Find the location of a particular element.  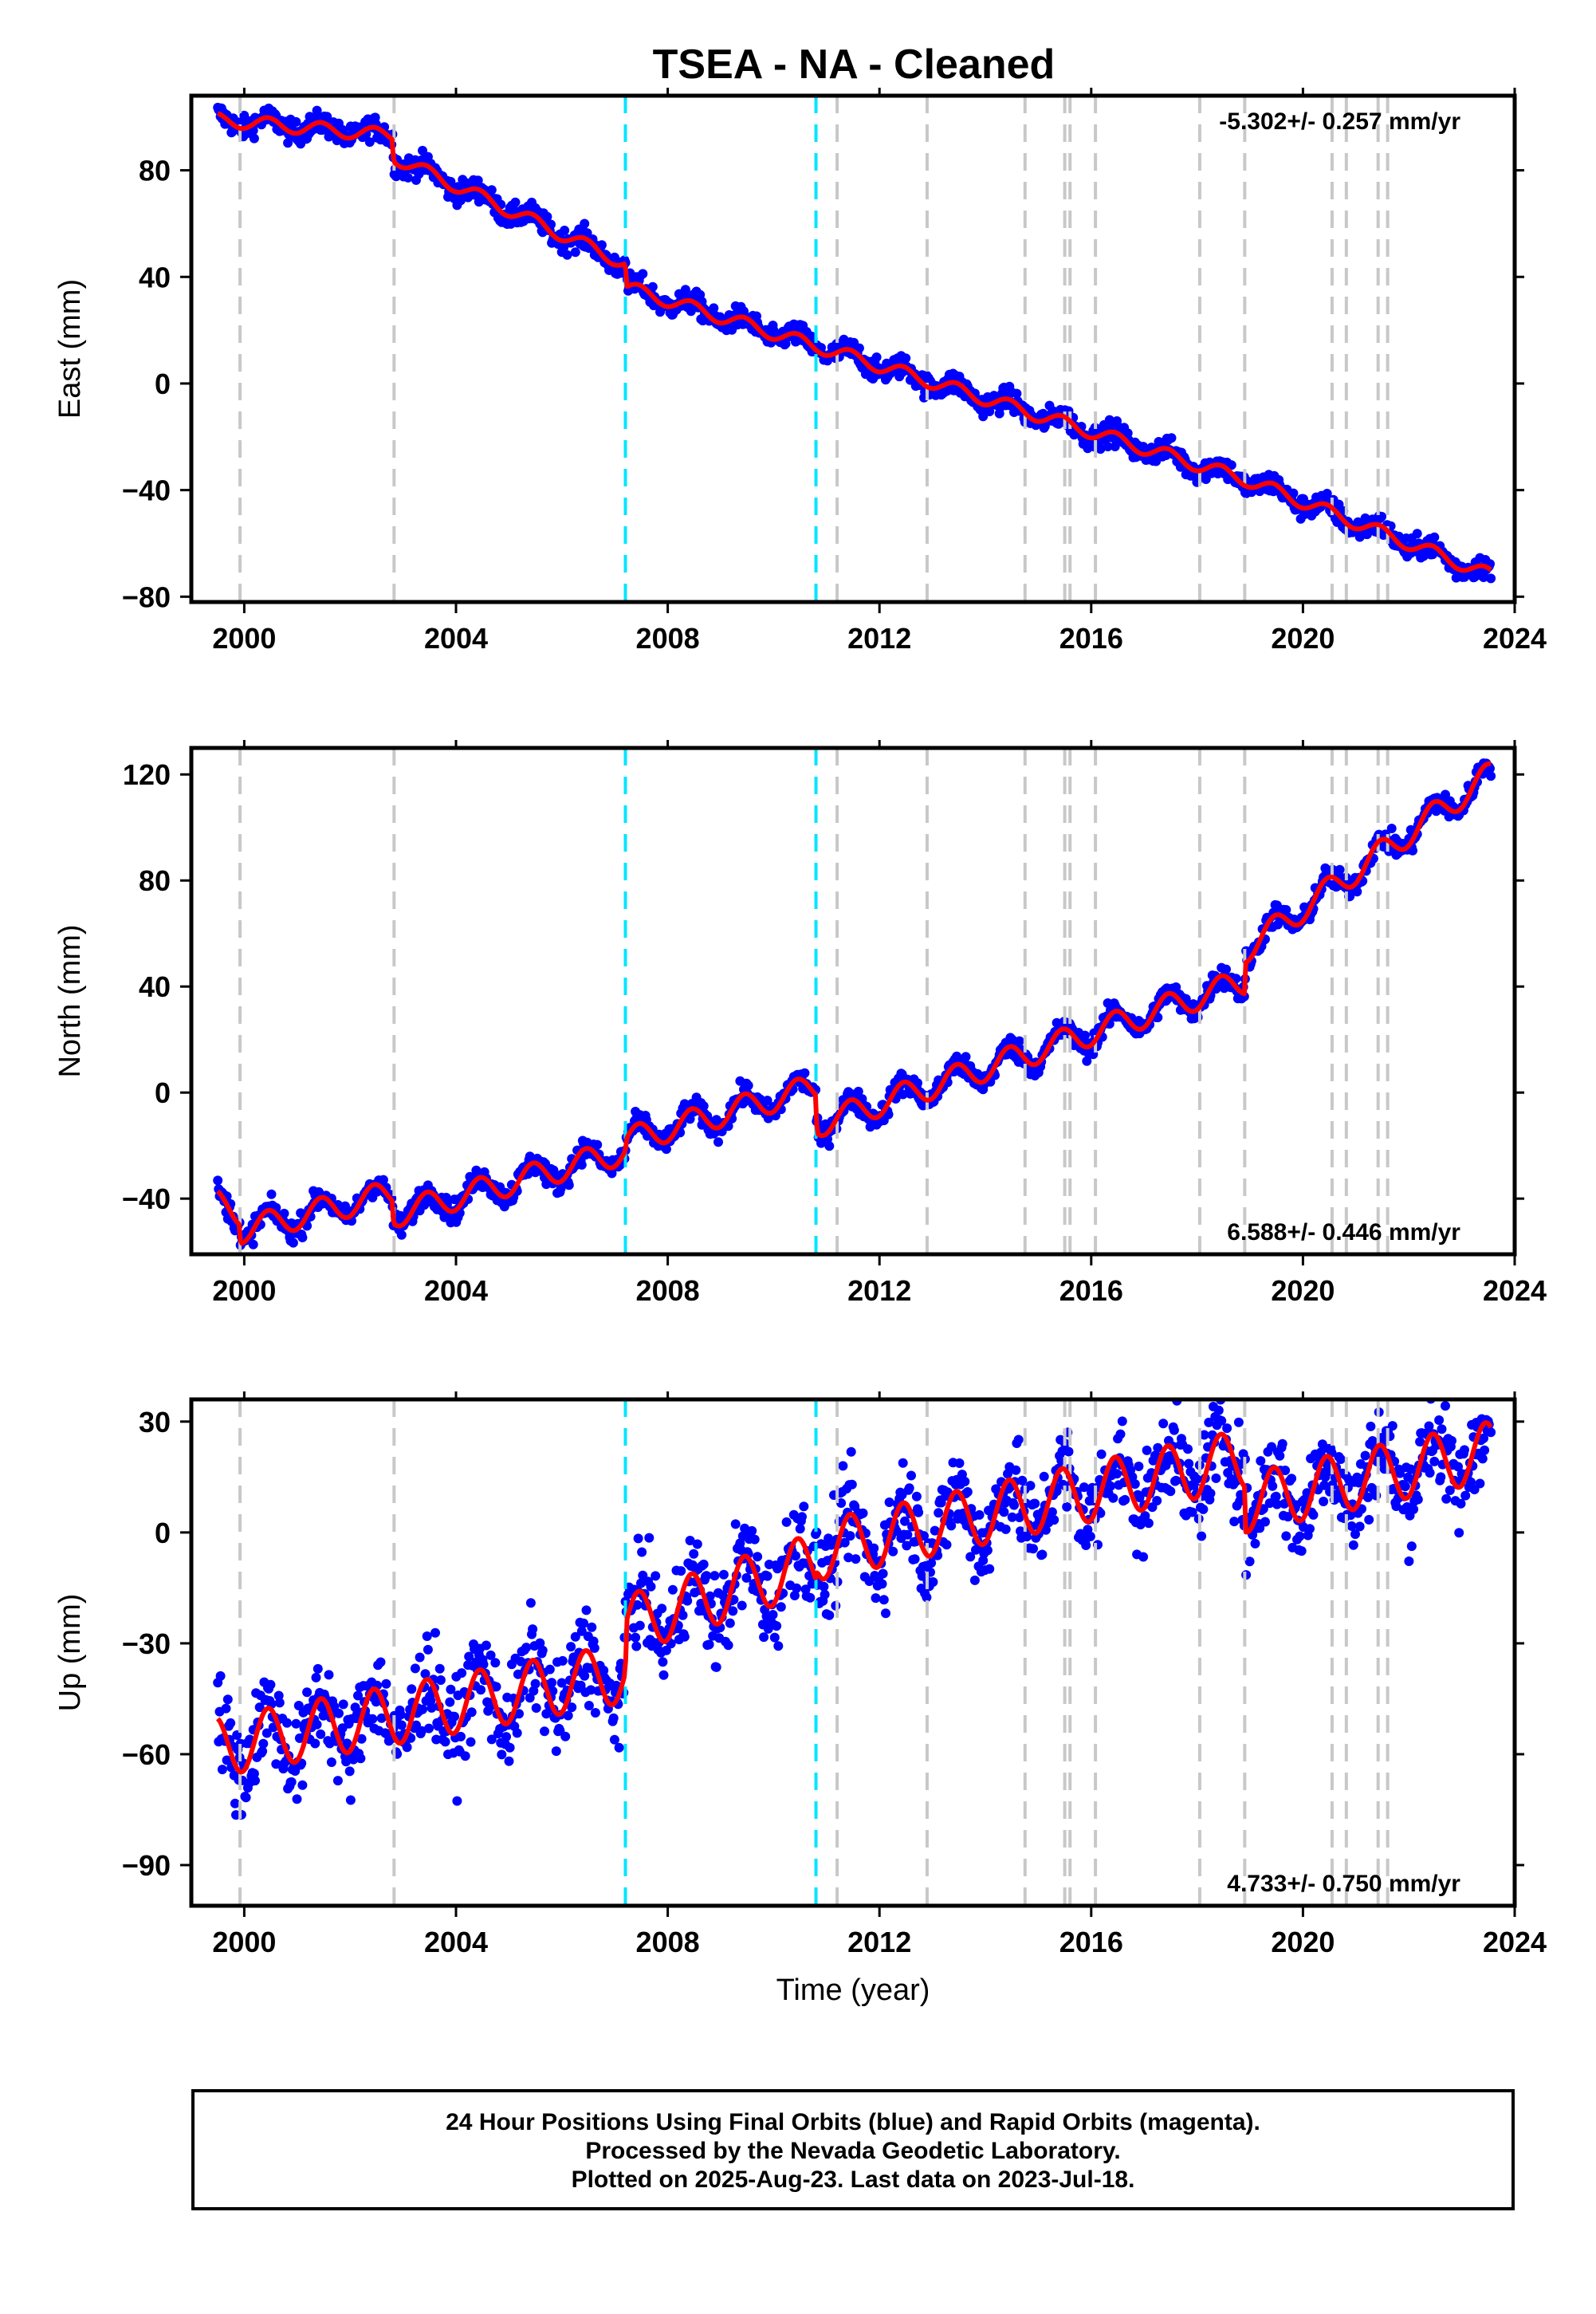

y-tick-label: −40 is located at coordinates (146, 490).